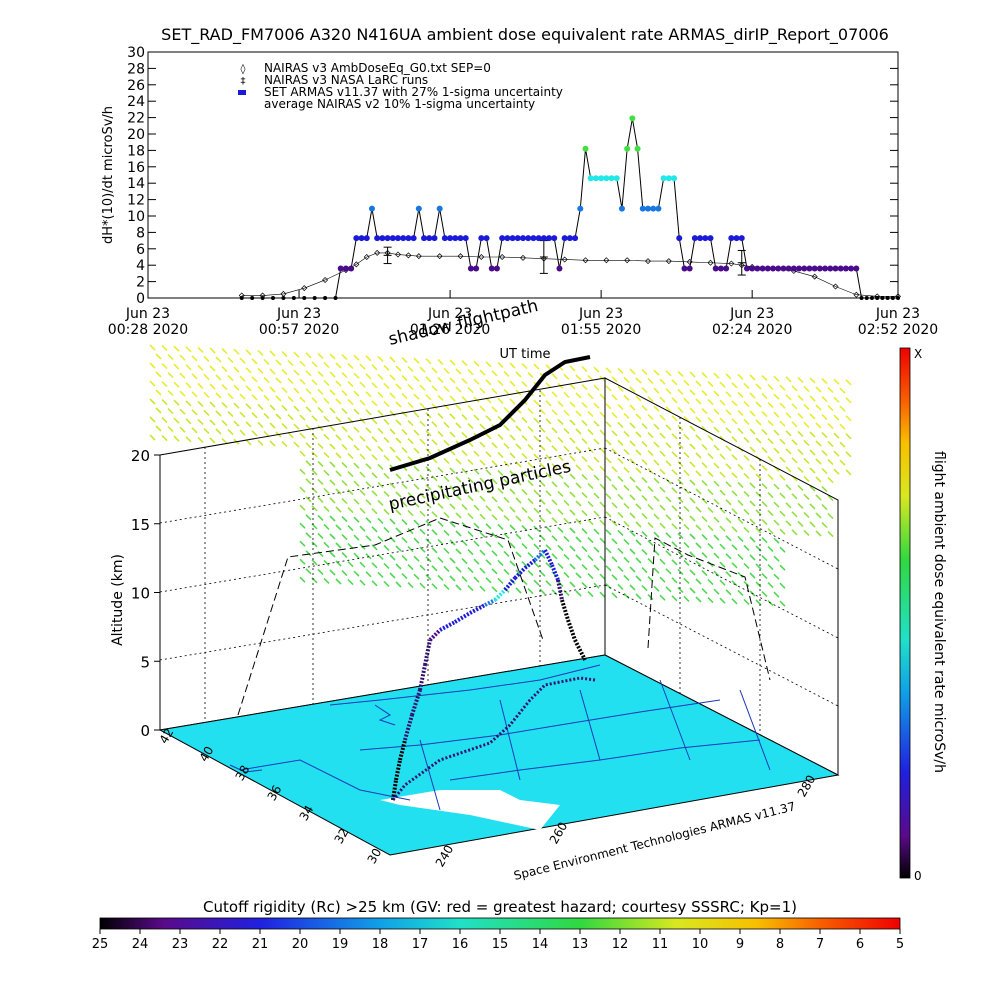  Describe the element at coordinates (380, 944) in the screenshot. I see `colorbar-tick-label: 18` at that location.